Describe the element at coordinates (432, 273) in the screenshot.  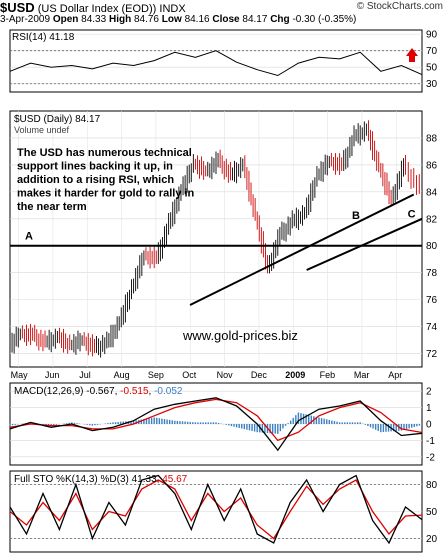
I see `price-tick-5: 78` at that location.